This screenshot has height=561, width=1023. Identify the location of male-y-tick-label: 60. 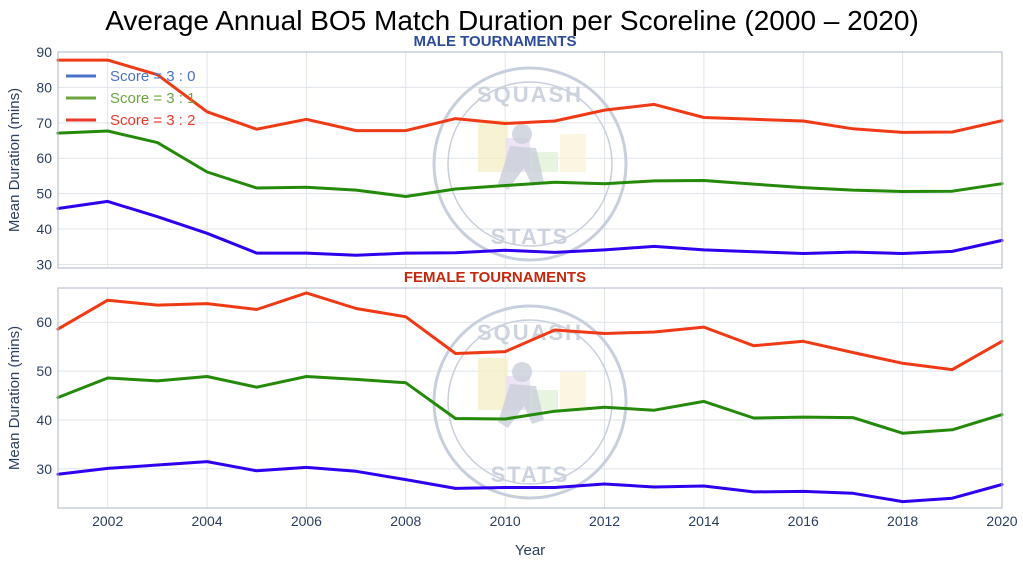
(44, 158).